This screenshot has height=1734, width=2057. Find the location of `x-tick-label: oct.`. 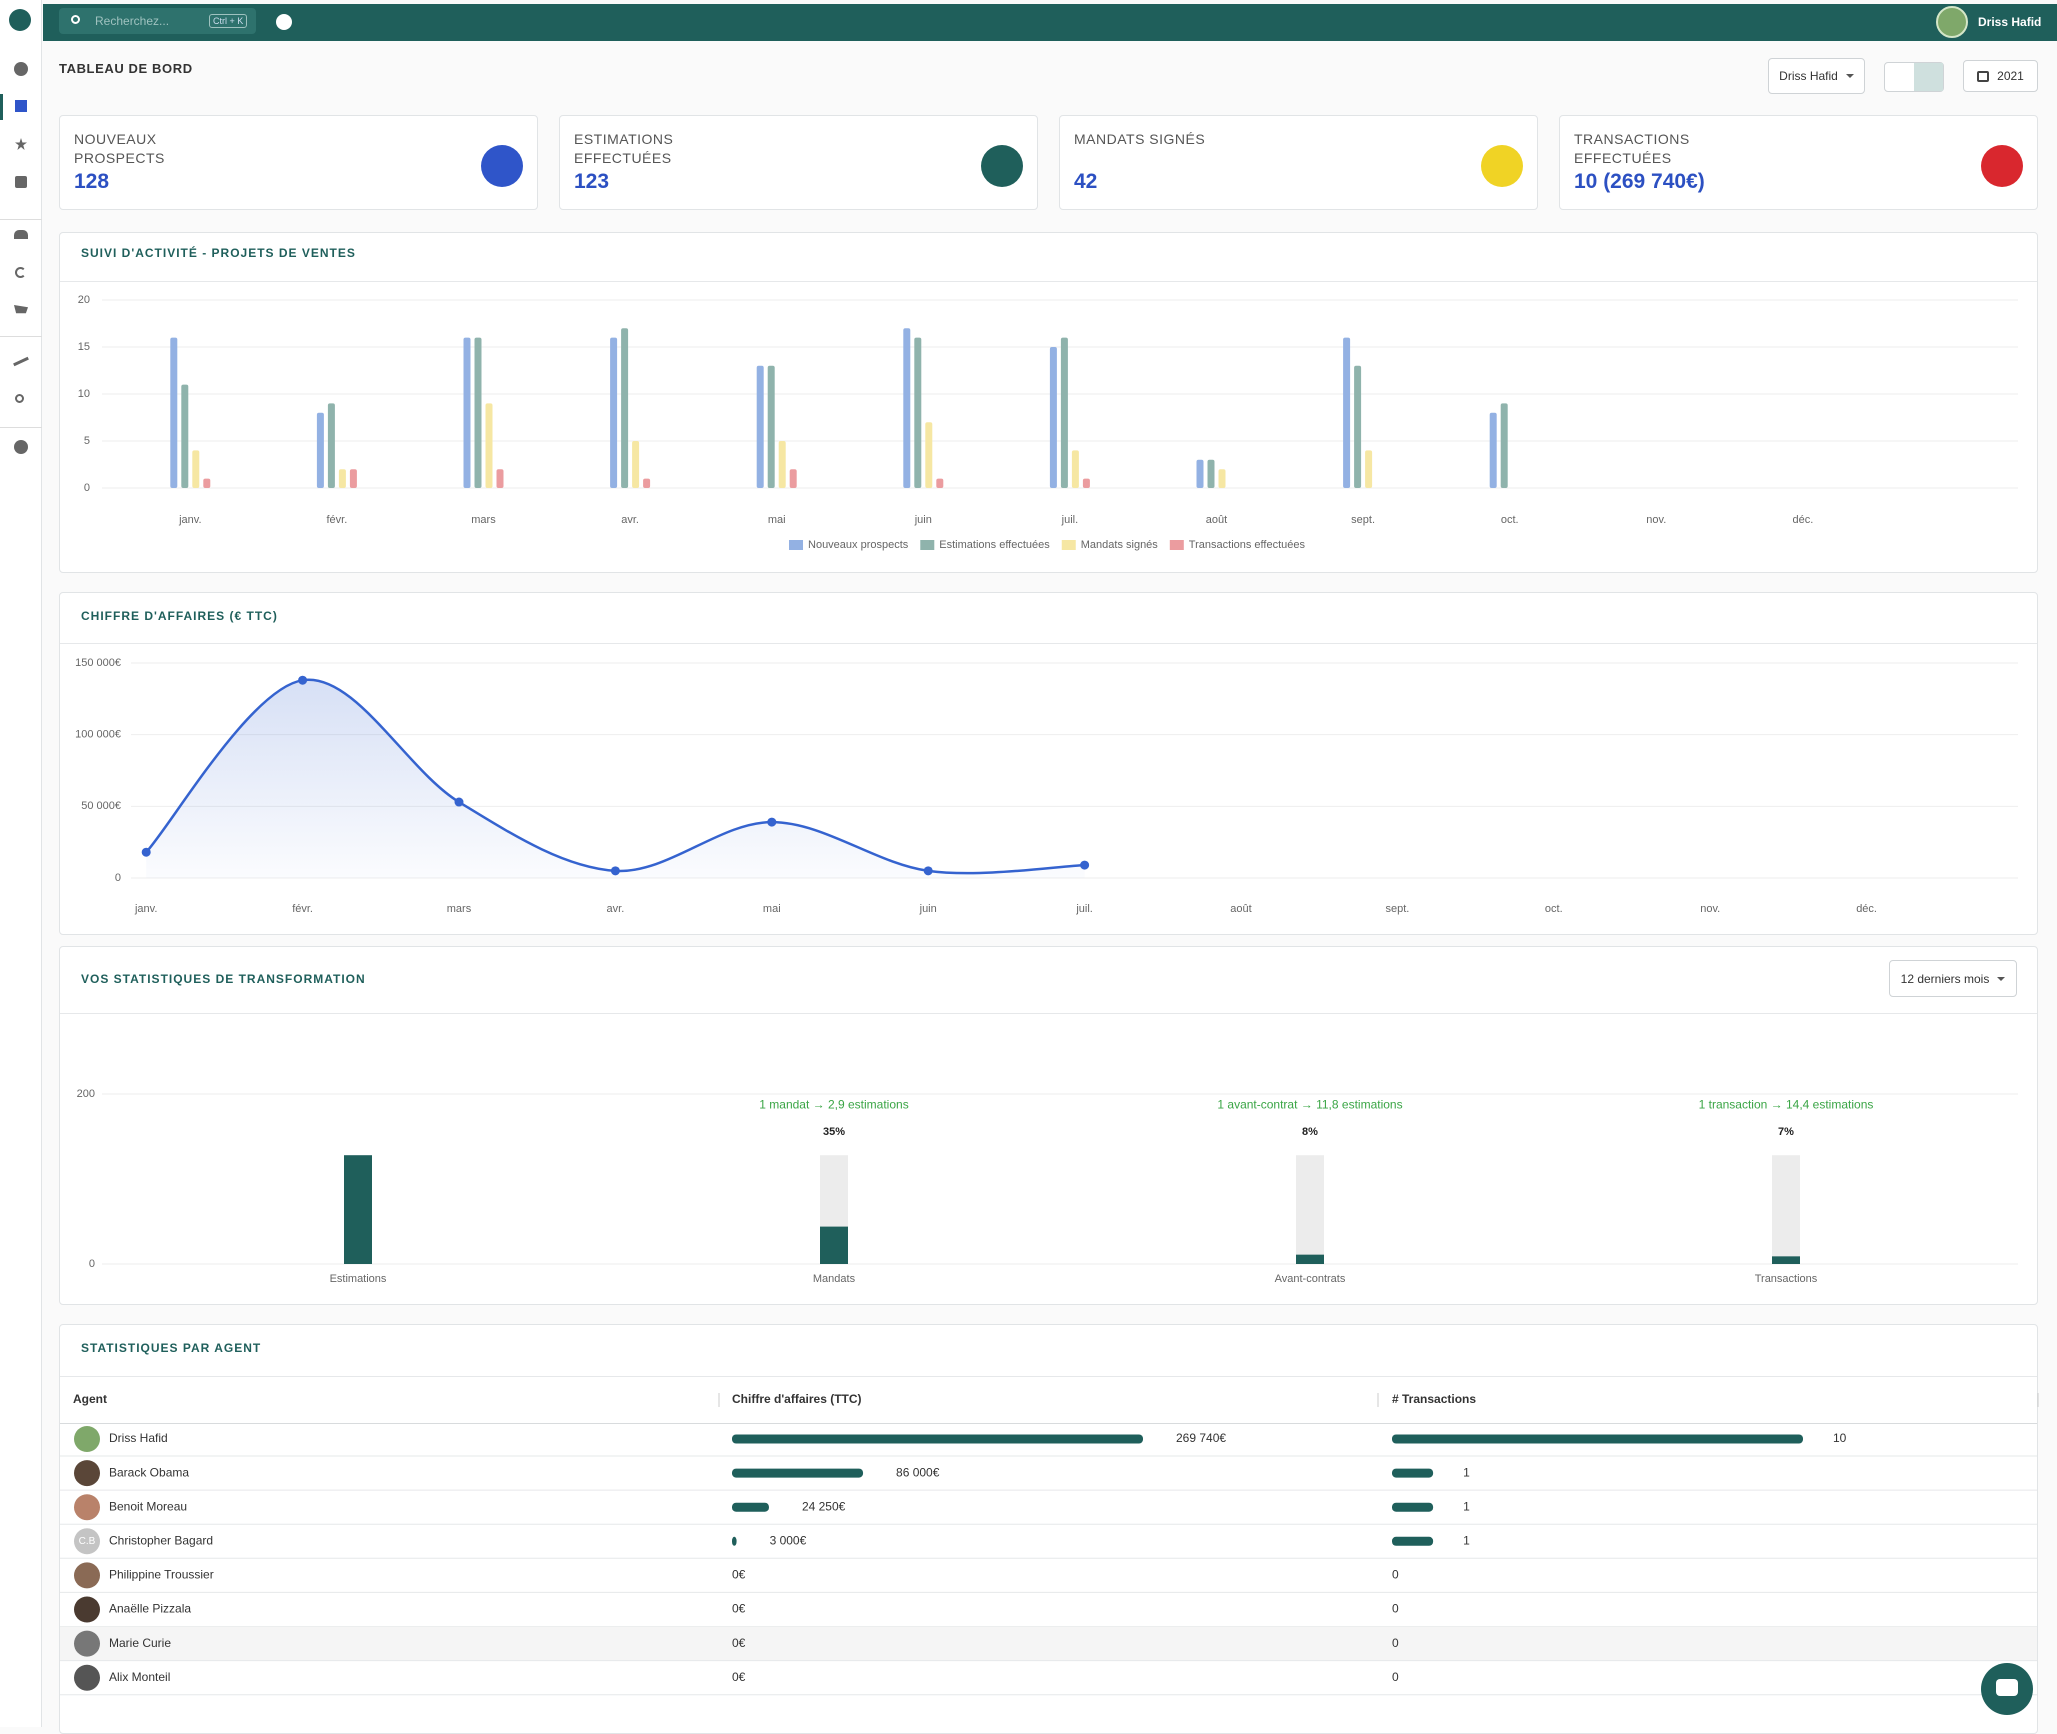

x-tick-label: oct. is located at coordinates (1510, 520).